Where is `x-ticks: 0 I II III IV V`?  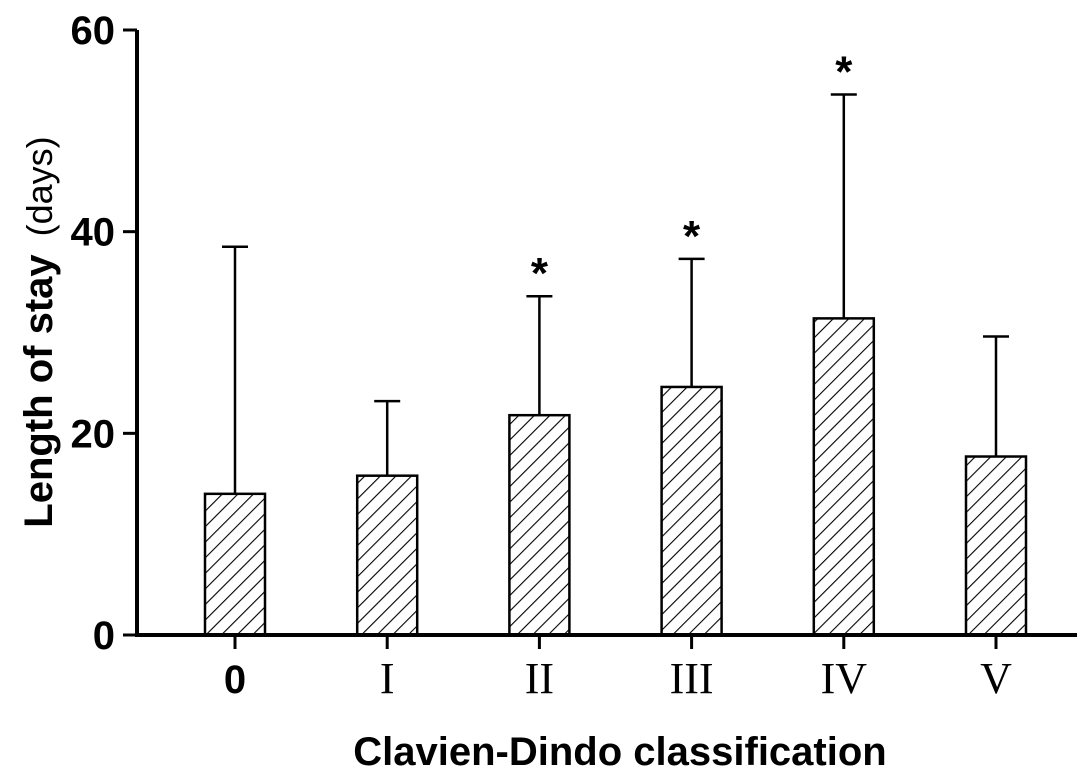 x-ticks: 0 I II III IV V is located at coordinates (618, 669).